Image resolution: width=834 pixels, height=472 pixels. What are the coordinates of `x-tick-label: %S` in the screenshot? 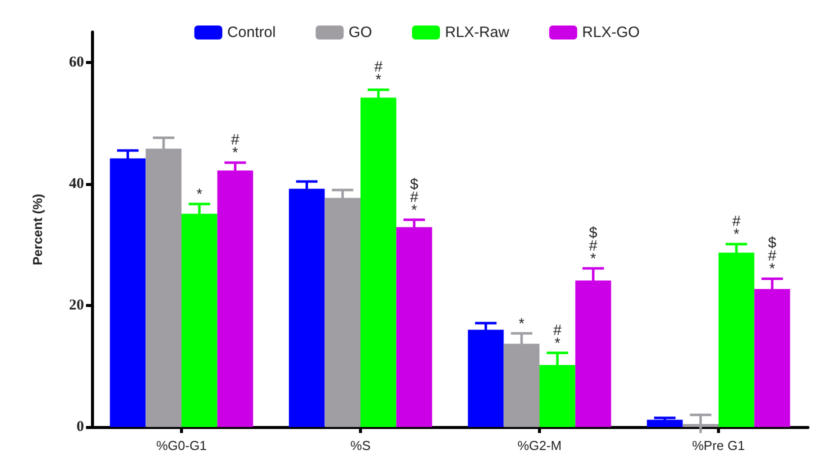 It's located at (360, 445).